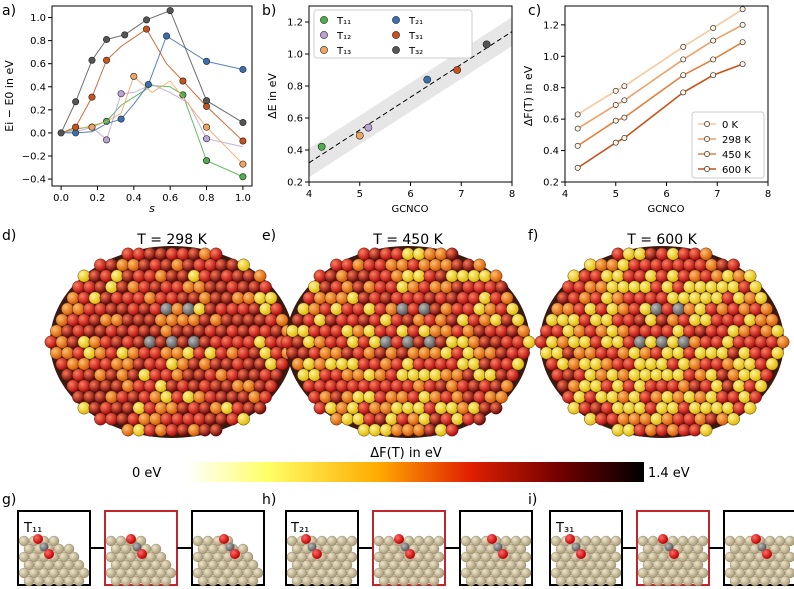  Describe the element at coordinates (61, 198) in the screenshot. I see `chart-a-xtick-label: 0.0` at that location.